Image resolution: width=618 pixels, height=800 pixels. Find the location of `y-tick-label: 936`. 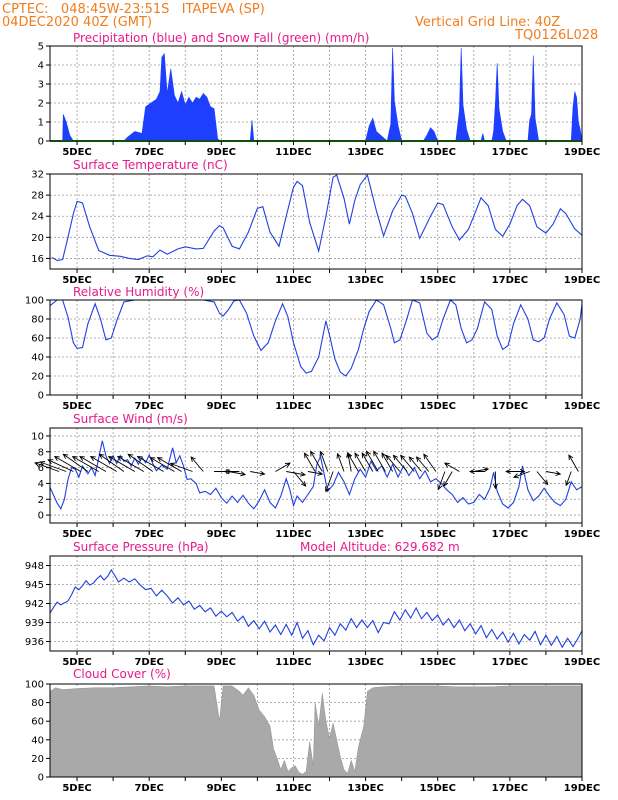

y-tick-label: 936 is located at coordinates (34, 642).